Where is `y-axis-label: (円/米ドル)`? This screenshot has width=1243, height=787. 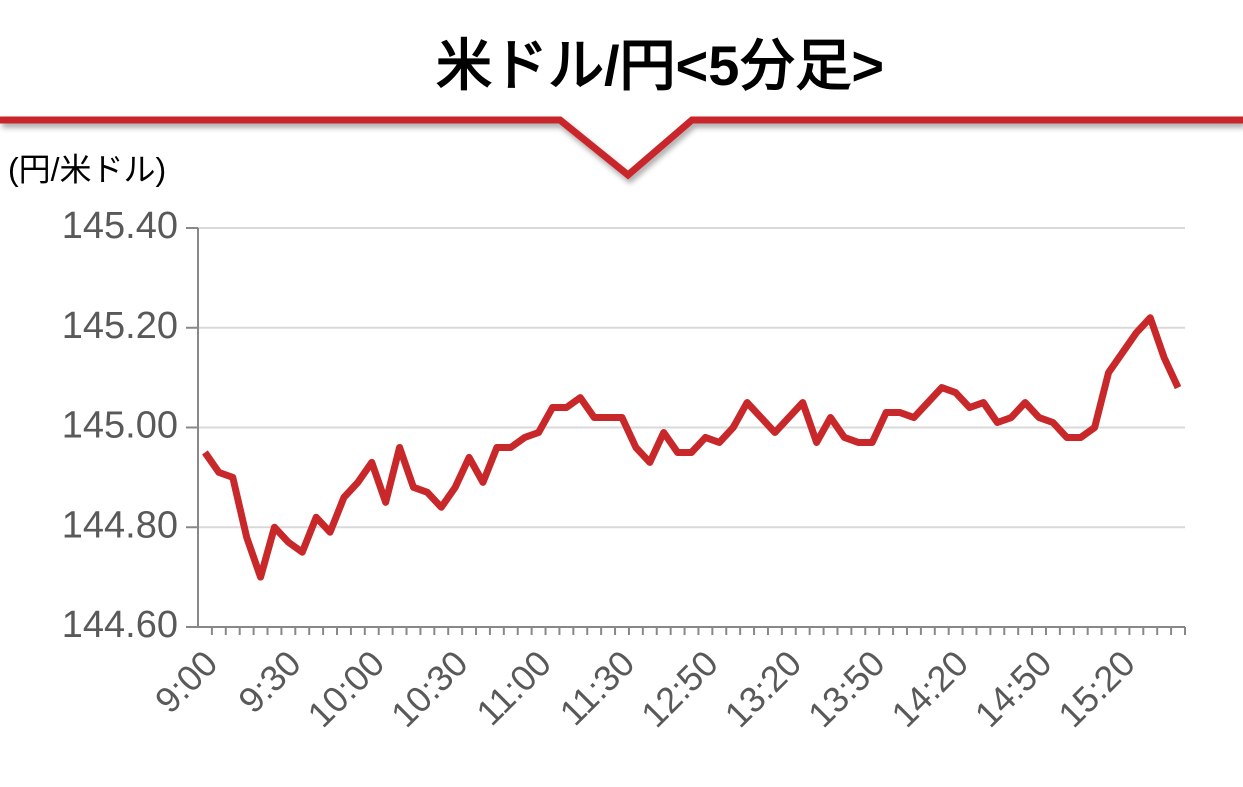 y-axis-label: (円/米ドル) is located at coordinates (87, 169).